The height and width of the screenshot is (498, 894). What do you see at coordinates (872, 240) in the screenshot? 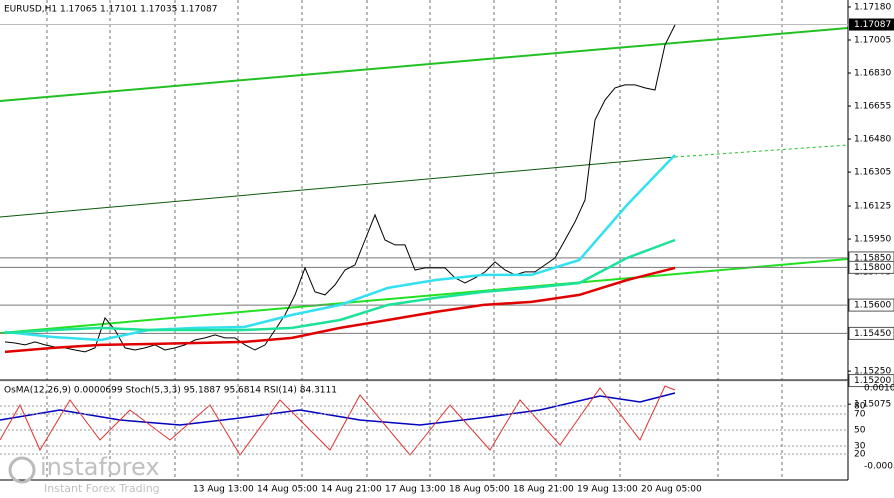
I see `y-tick-label: 1.15950` at bounding box center [872, 240].